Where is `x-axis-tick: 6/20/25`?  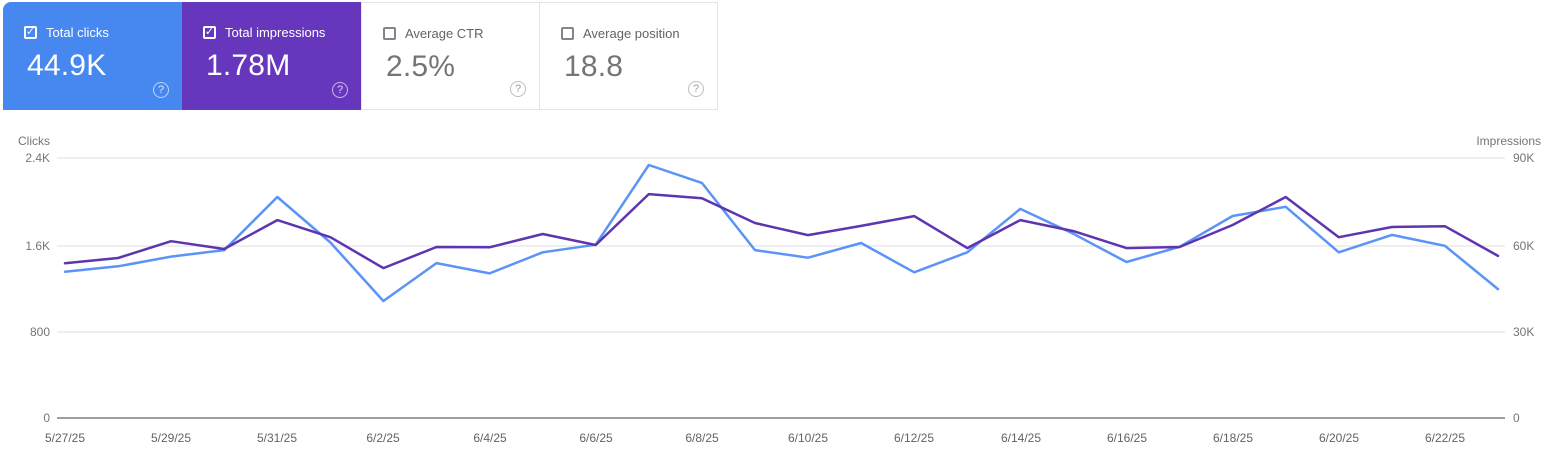
x-axis-tick: 6/20/25 is located at coordinates (1339, 438).